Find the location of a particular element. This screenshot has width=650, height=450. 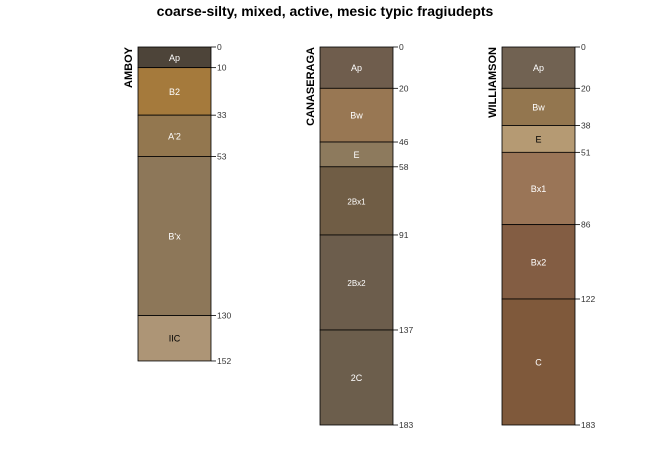

horizon-label: Bx2 is located at coordinates (539, 262).